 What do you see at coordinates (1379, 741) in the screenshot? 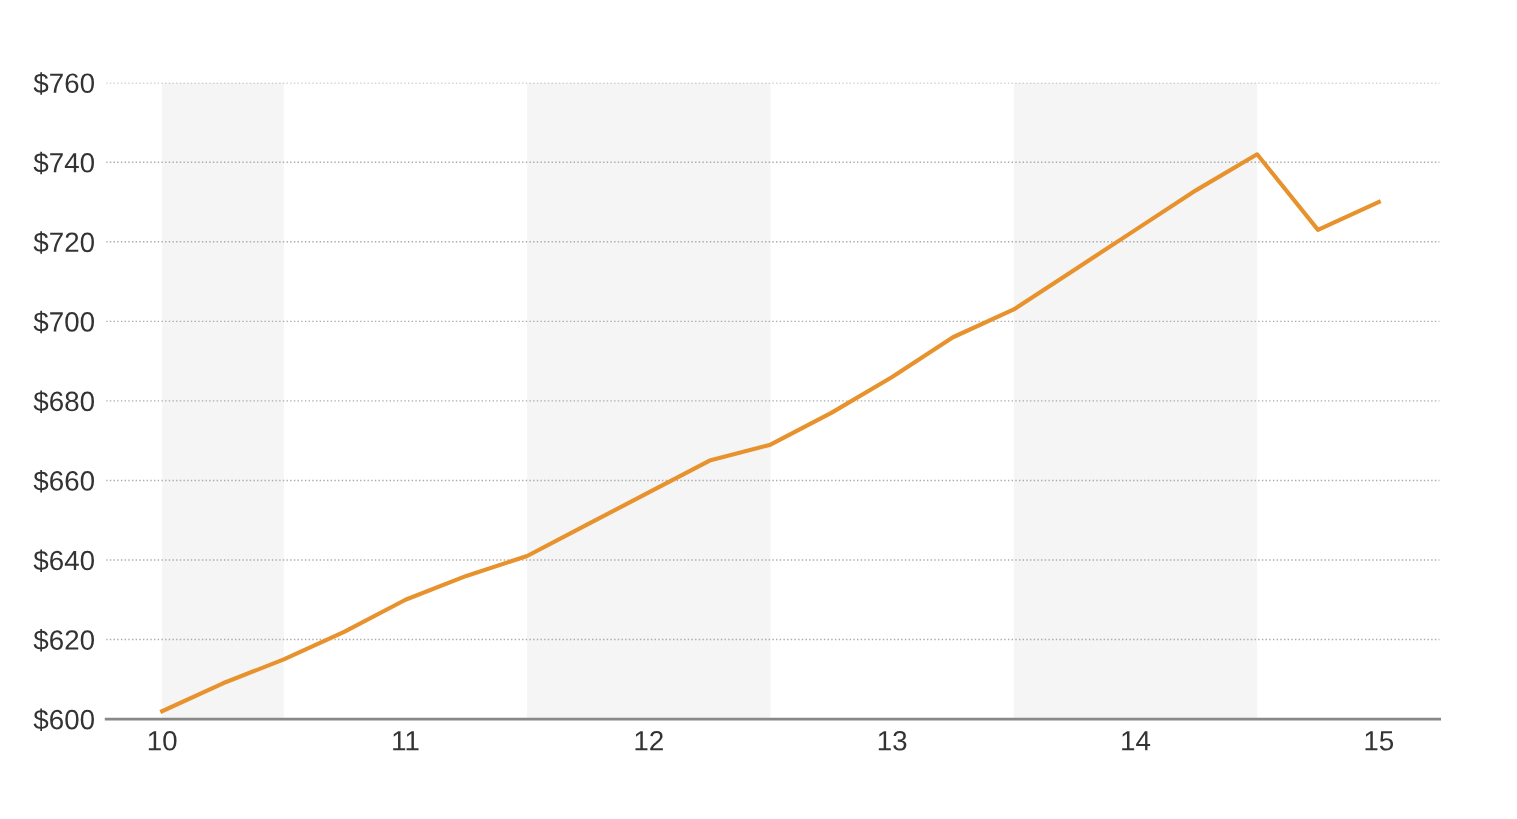
I see `x-tick-label: 15` at bounding box center [1379, 741].